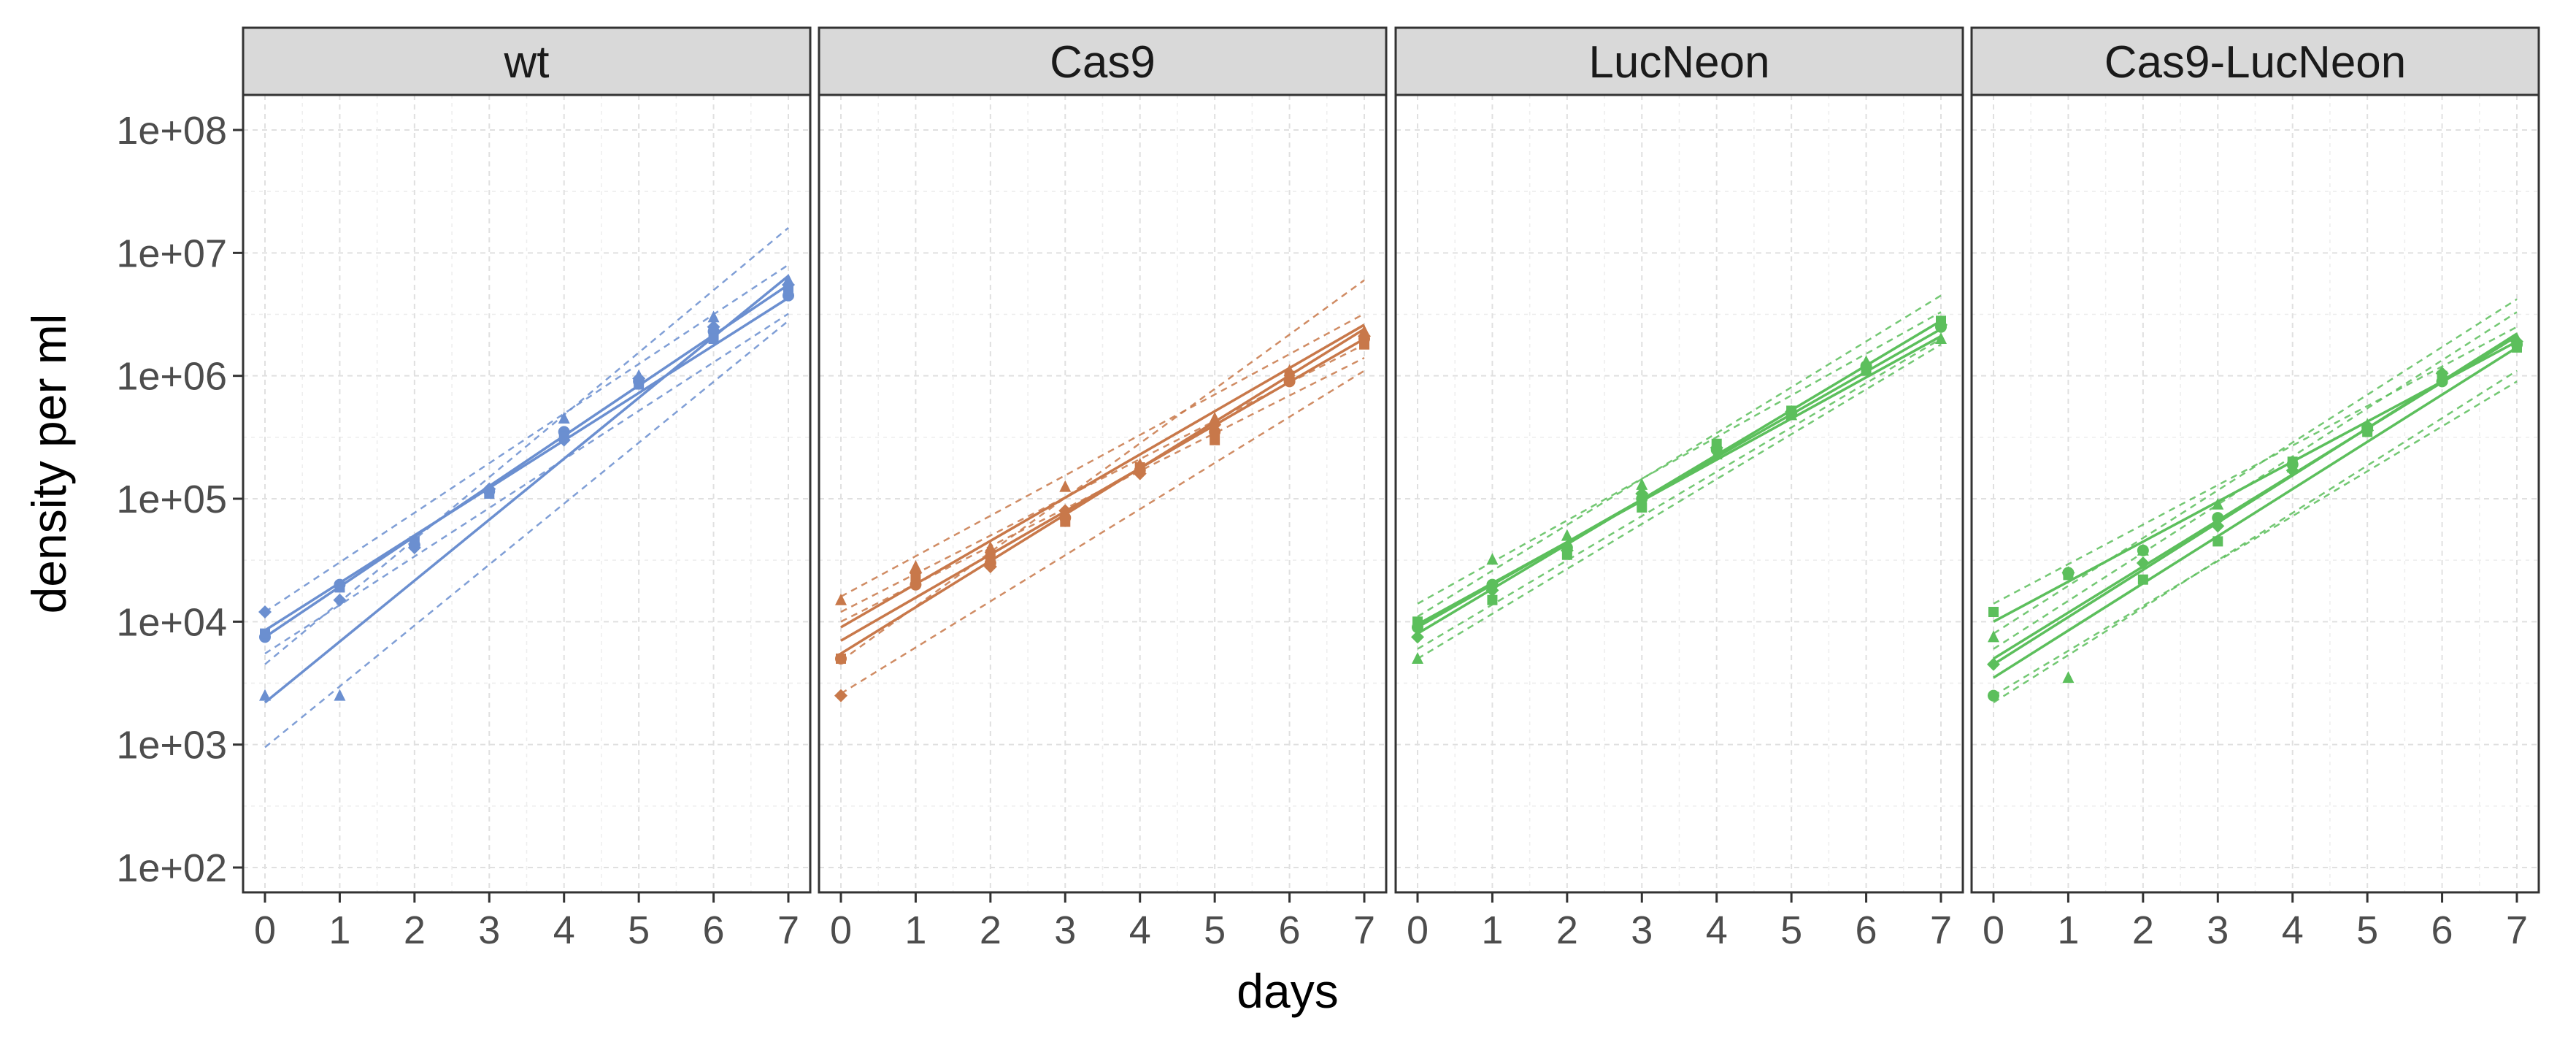  Describe the element at coordinates (171, 377) in the screenshot. I see `y-tick-label: 1e+06` at that location.